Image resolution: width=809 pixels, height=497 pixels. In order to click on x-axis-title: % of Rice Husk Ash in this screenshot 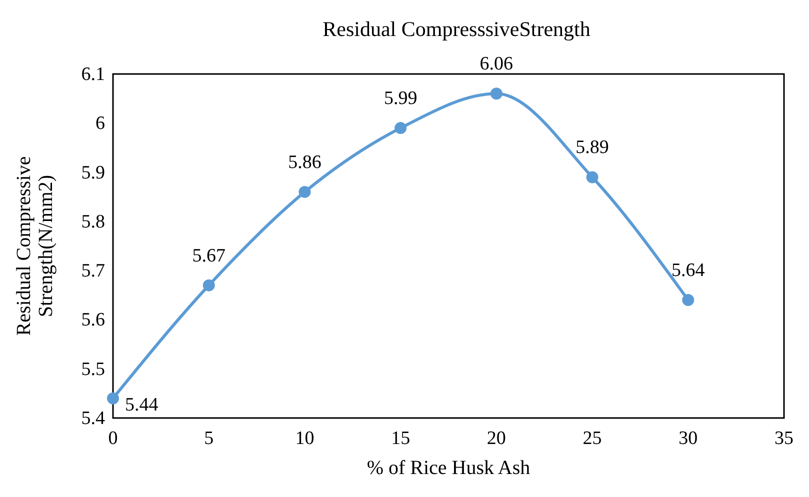, I will do `click(448, 468)`.